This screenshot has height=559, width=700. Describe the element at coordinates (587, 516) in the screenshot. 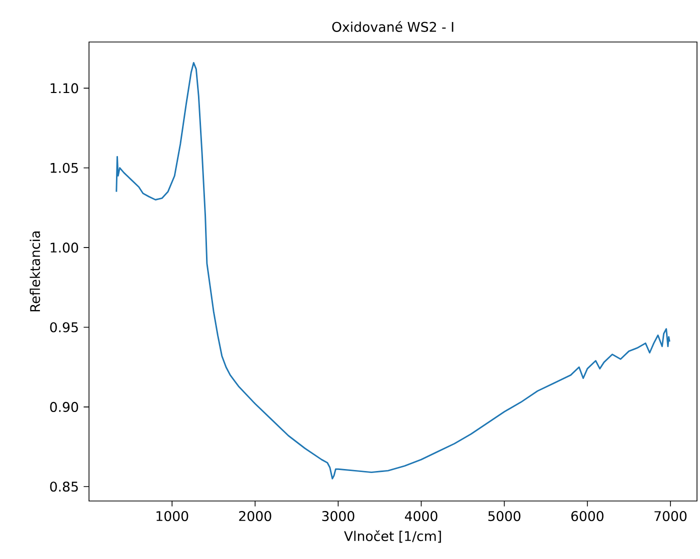

I see `x-tick-label: 6000` at that location.